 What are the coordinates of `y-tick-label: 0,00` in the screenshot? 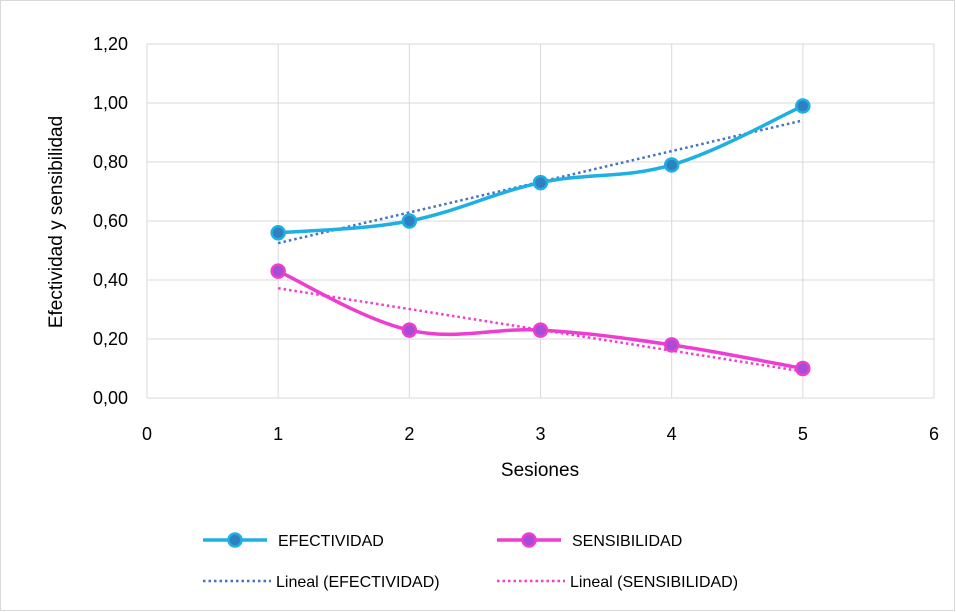 It's located at (110, 398).